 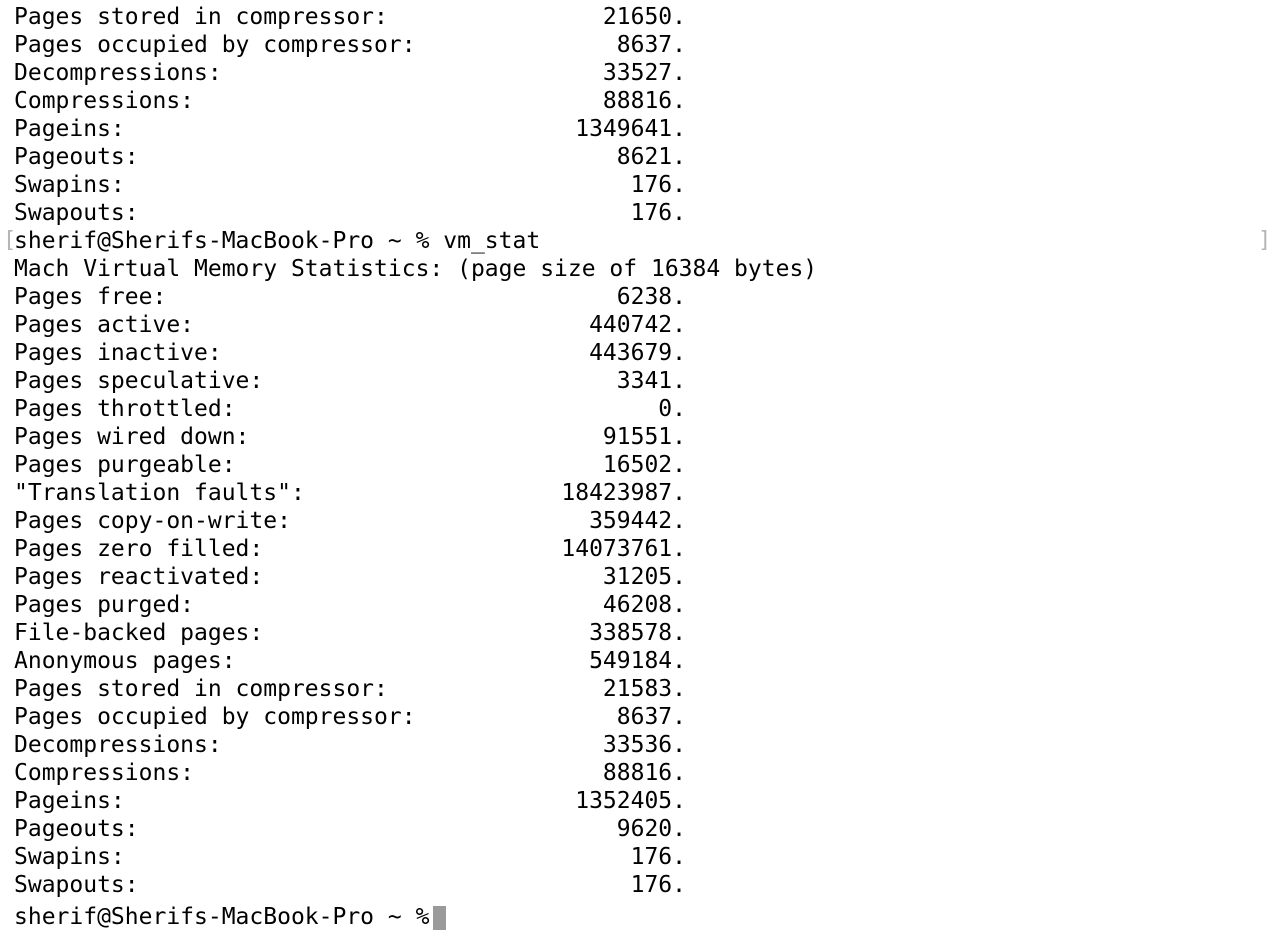 I want to click on stat-label: Pages purged:, so click(x=104, y=605).